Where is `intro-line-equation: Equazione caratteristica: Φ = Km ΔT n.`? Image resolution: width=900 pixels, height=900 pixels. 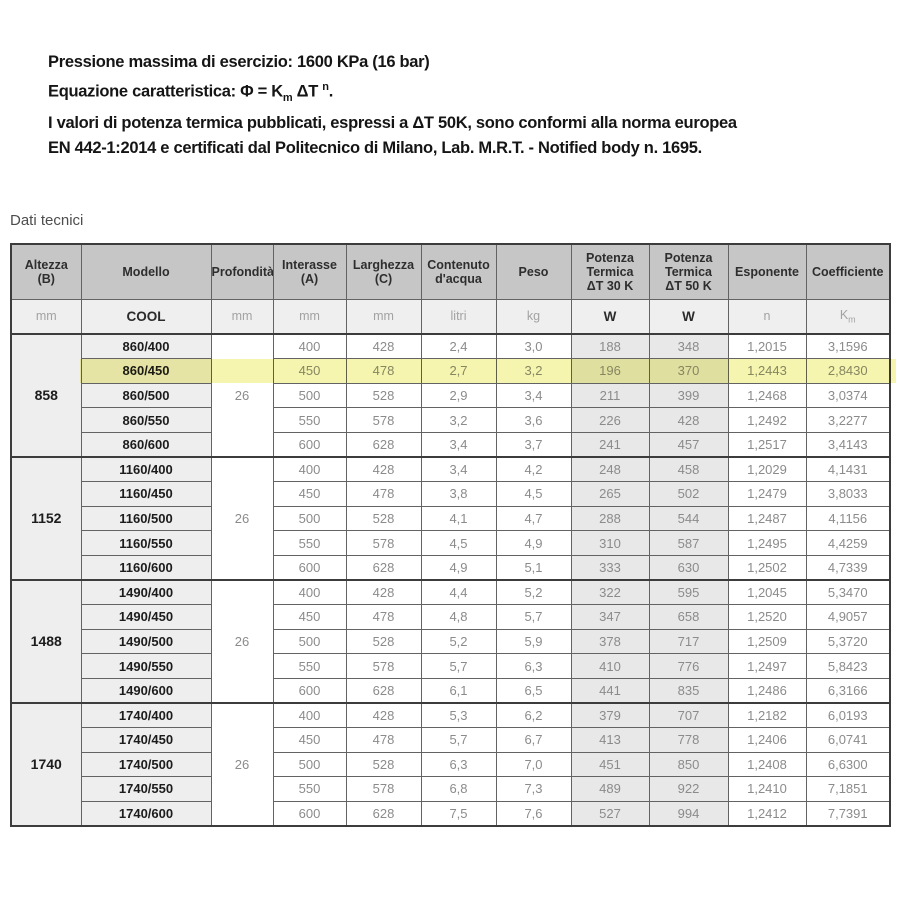 intro-line-equation: Equazione caratteristica: Φ = Km ΔT n. is located at coordinates (392, 93).